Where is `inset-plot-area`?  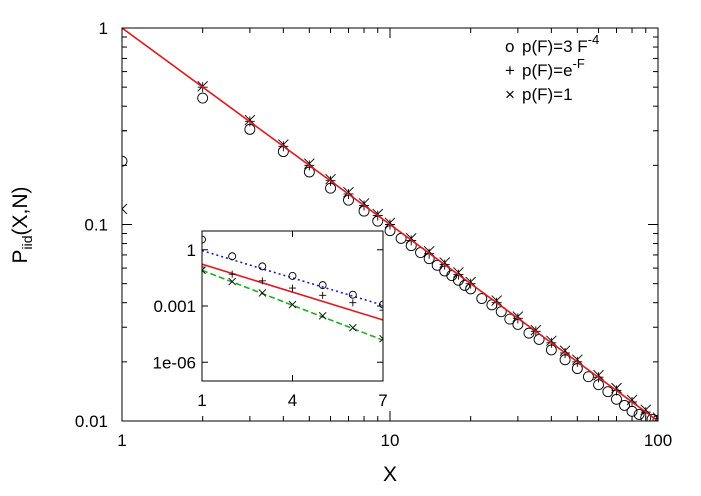 inset-plot-area is located at coordinates (292, 289).